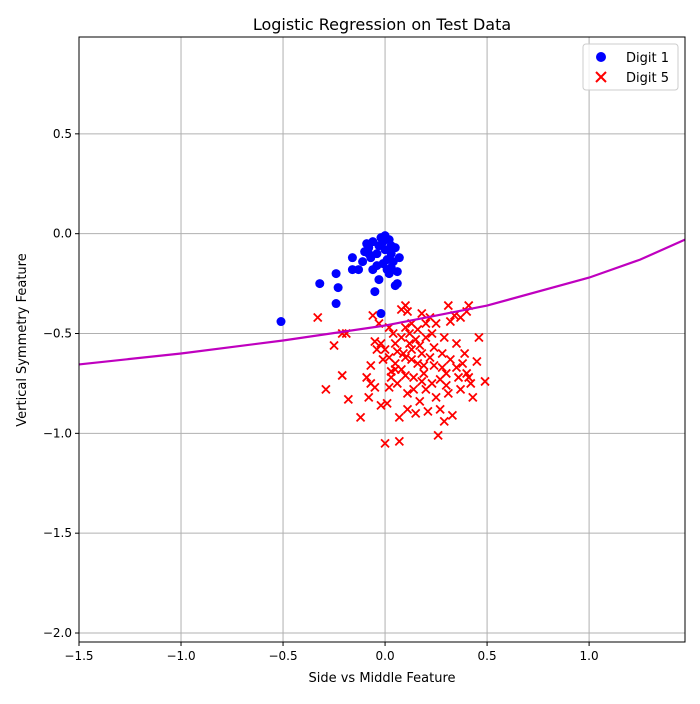  Describe the element at coordinates (57, 633) in the screenshot. I see `y-tick-label: −2.0` at that location.